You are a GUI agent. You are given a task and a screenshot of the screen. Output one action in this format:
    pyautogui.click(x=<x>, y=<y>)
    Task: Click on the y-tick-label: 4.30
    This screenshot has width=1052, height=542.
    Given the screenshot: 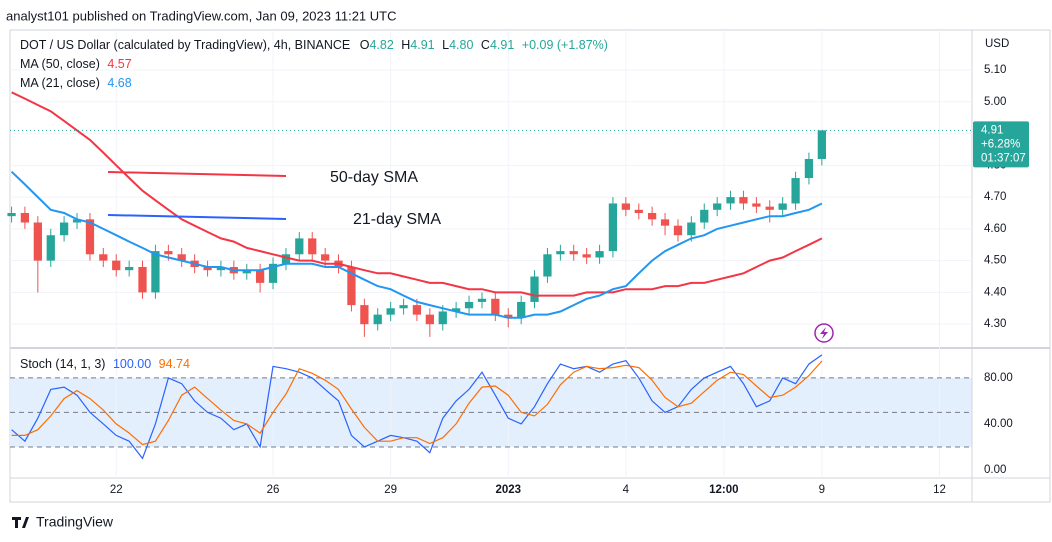 What is the action you would take?
    pyautogui.click(x=995, y=324)
    